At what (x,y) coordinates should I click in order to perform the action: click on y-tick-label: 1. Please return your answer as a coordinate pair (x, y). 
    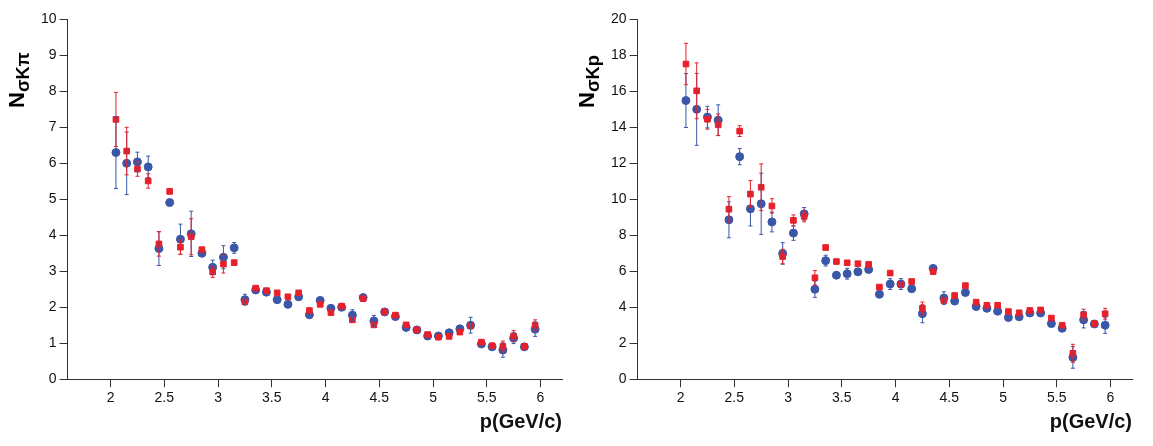
    Looking at the image, I should click on (52, 342).